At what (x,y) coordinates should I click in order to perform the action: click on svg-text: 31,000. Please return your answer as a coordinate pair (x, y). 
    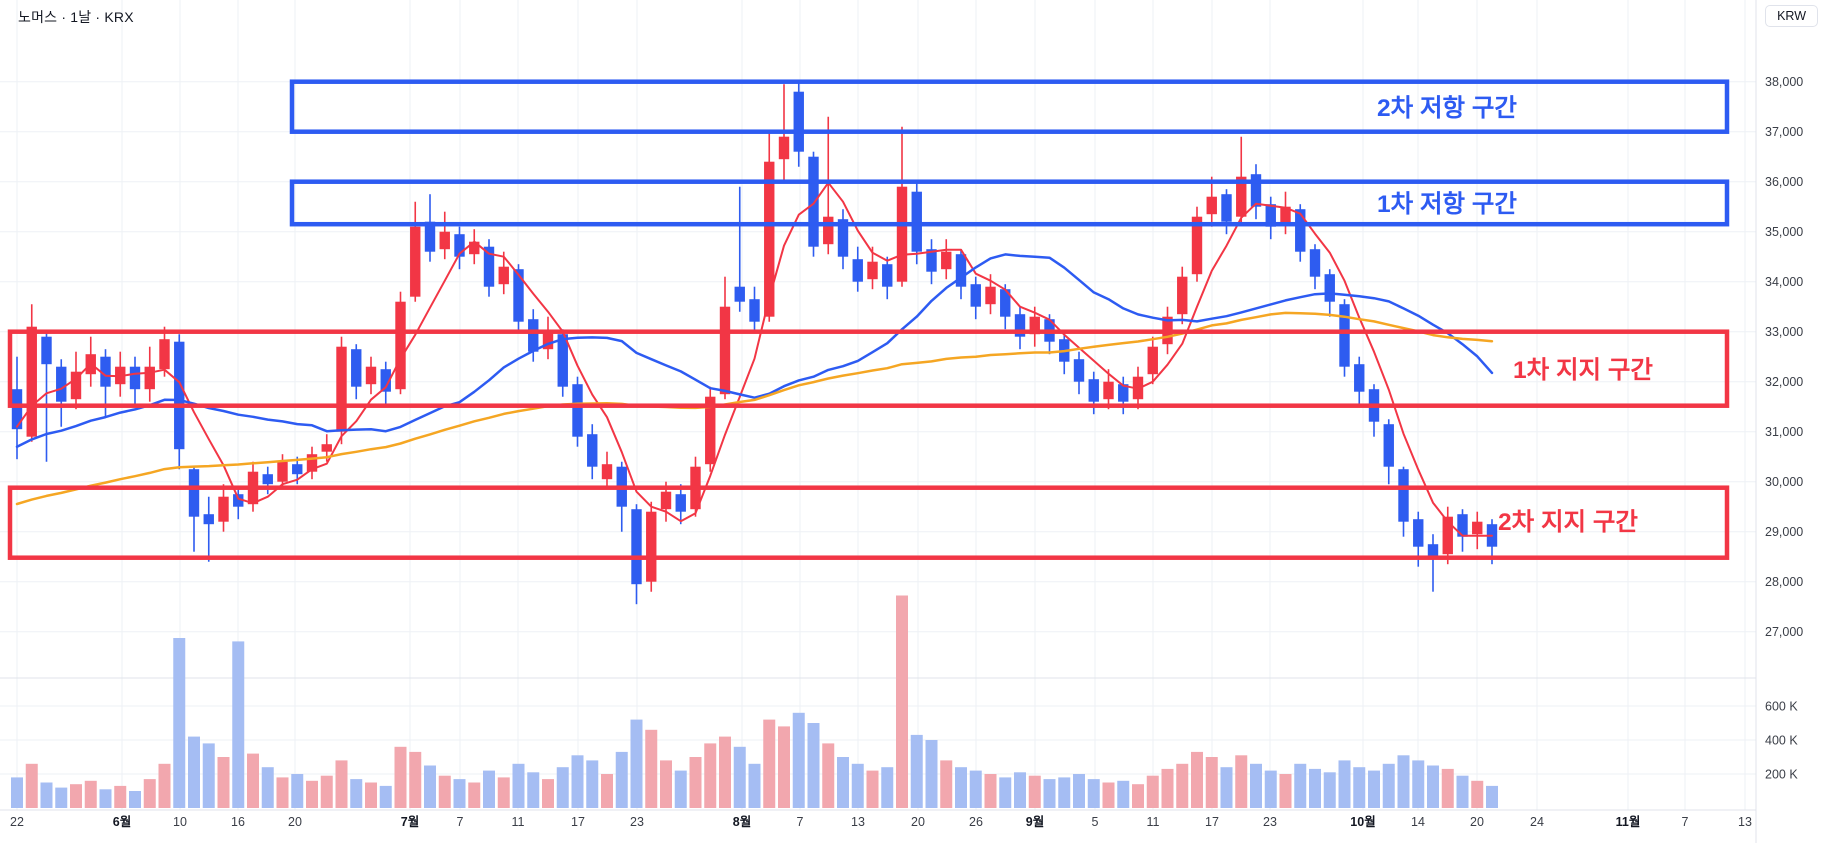
    Looking at the image, I should click on (1784, 432).